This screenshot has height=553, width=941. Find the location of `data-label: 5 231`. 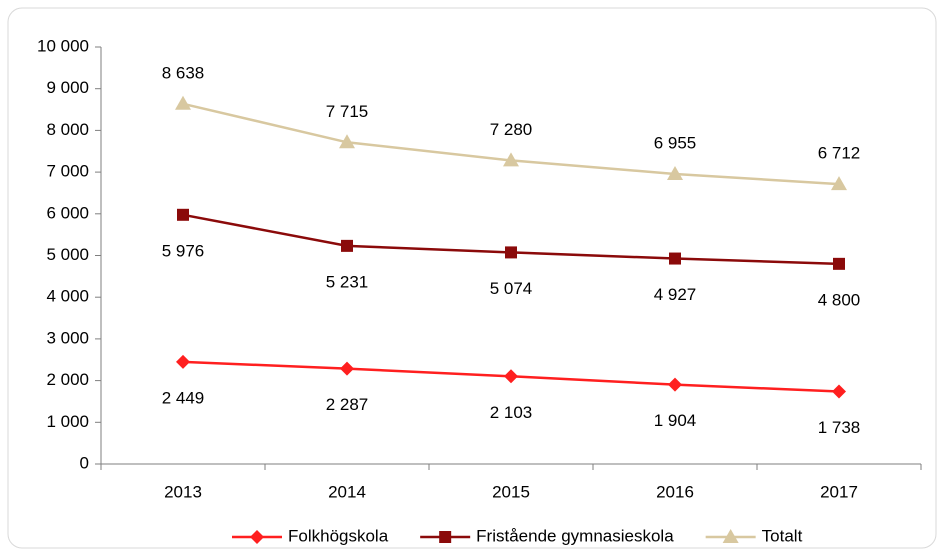

data-label: 5 231 is located at coordinates (347, 281).